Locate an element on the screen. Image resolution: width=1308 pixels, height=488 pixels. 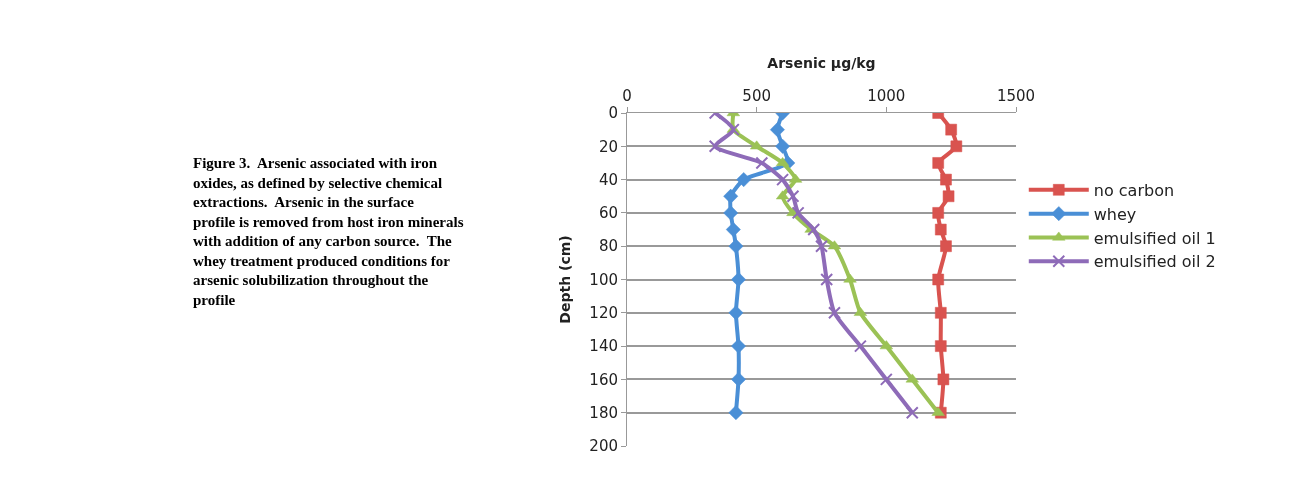
y-tick-label: 160 is located at coordinates (603, 379).